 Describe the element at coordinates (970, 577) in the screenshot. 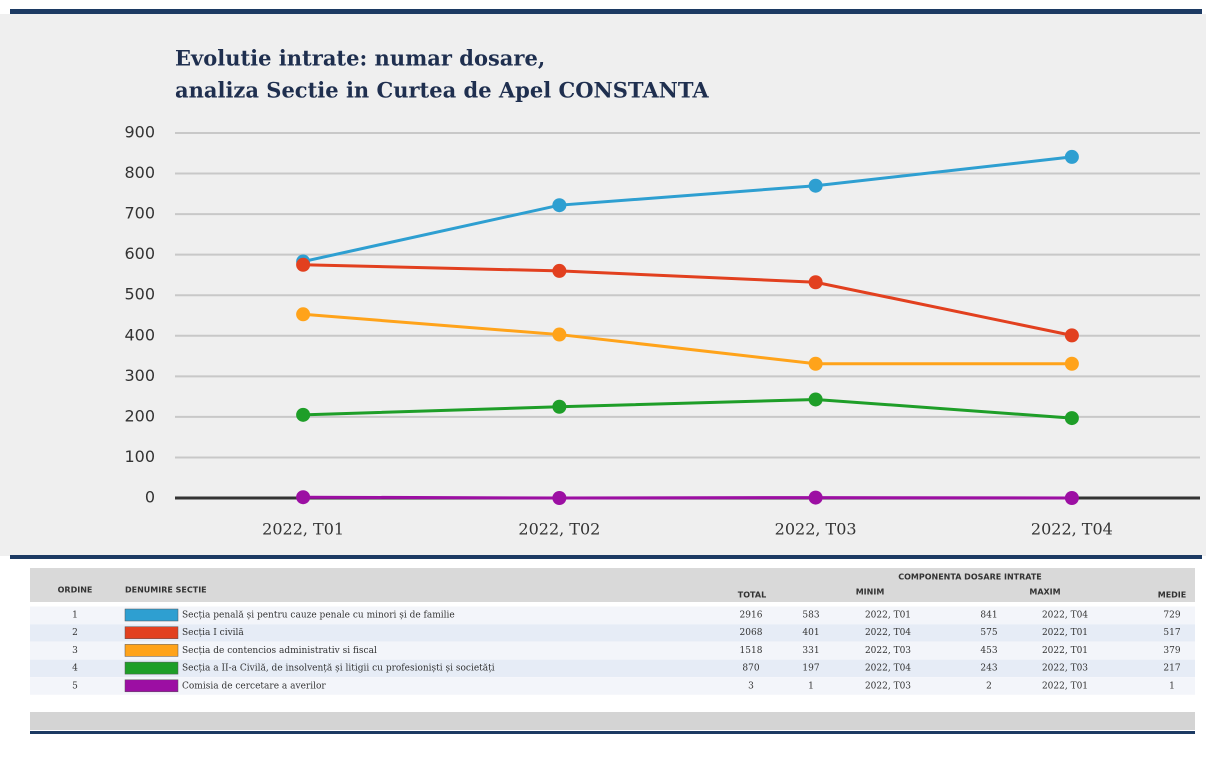

I see `header: COMPONENTA DOSARE INTRATE` at that location.